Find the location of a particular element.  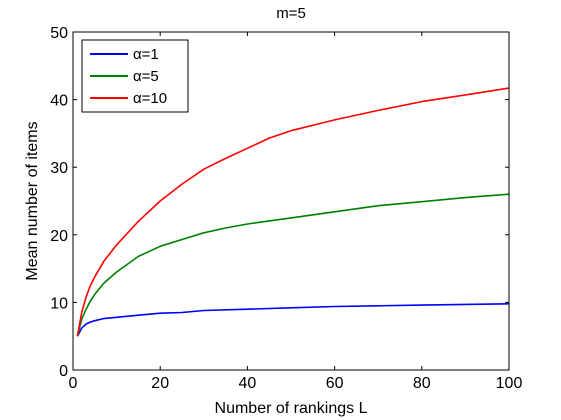

legend: α=1 α=5 α=10 is located at coordinates (135, 76).